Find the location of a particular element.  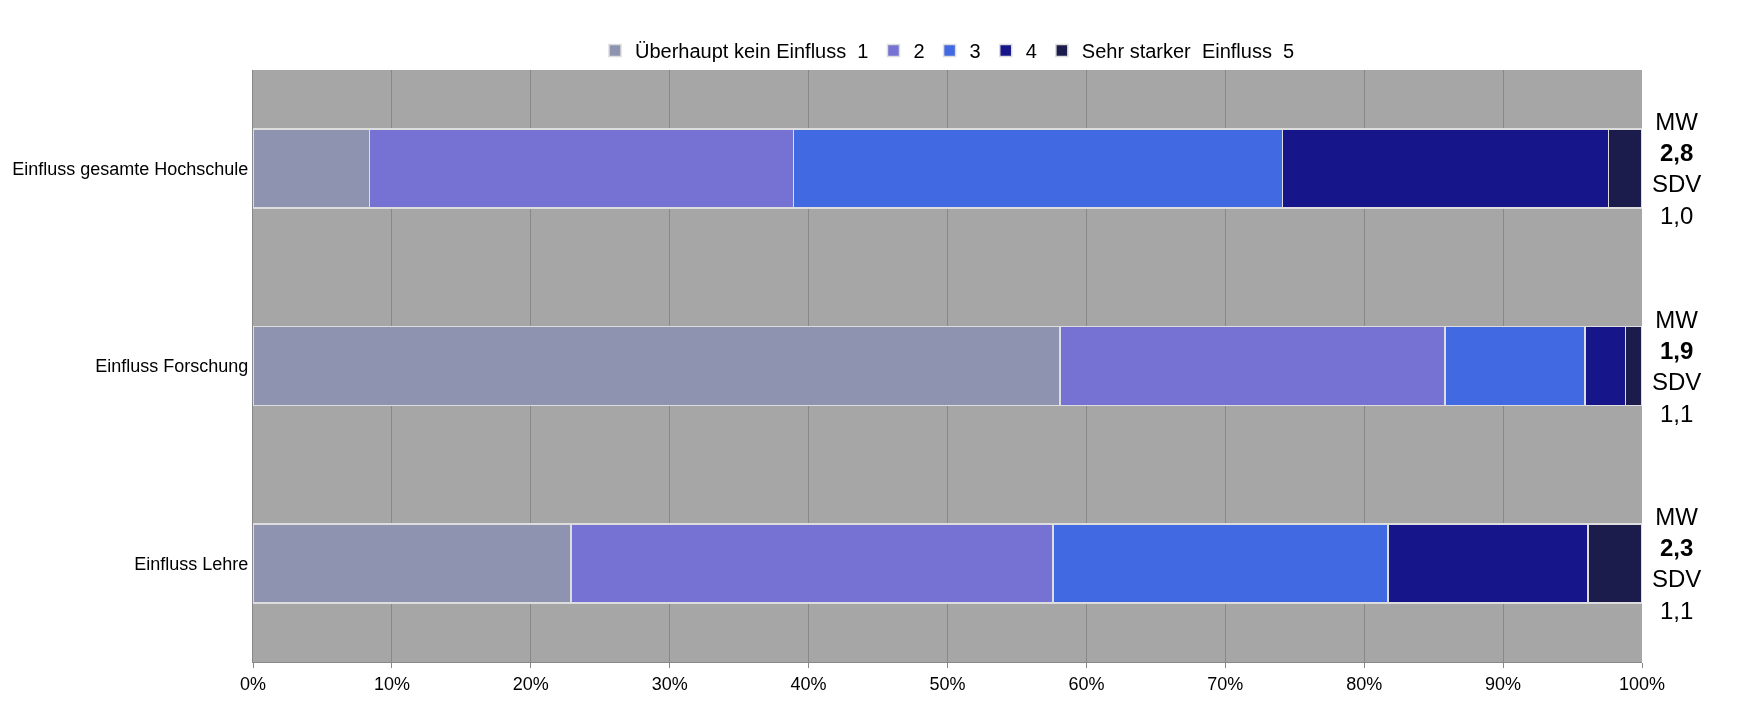

x-tick-label: 60% is located at coordinates (1086, 683).